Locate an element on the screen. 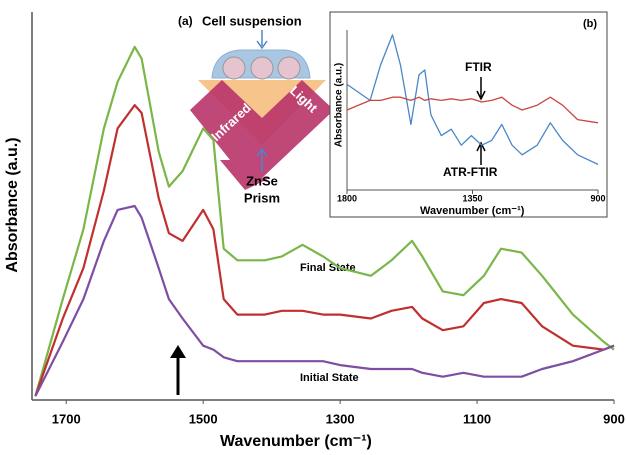  series-label: ATR-FTIR is located at coordinates (470, 172).